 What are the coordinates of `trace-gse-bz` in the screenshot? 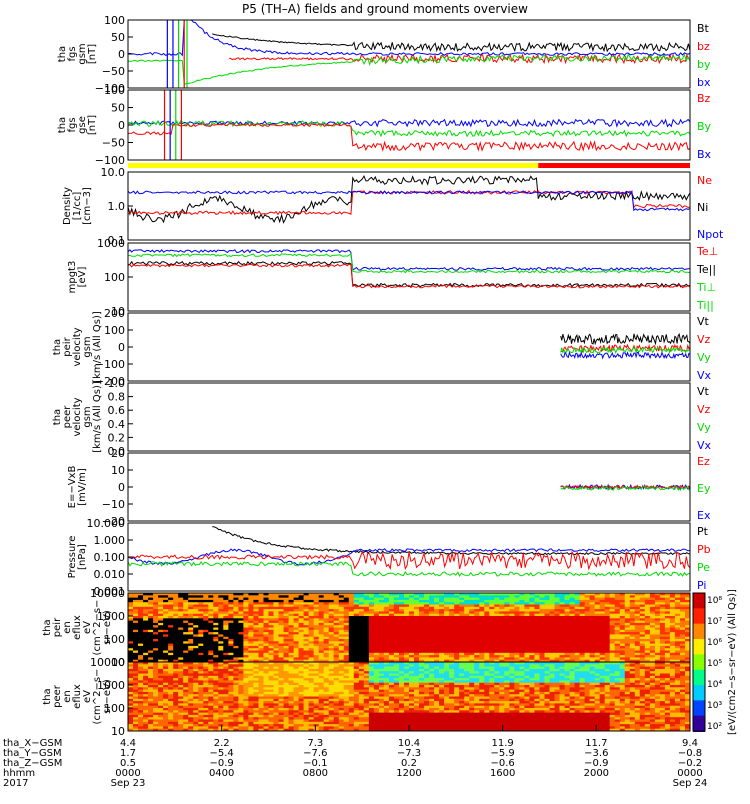 It's located at (409, 137).